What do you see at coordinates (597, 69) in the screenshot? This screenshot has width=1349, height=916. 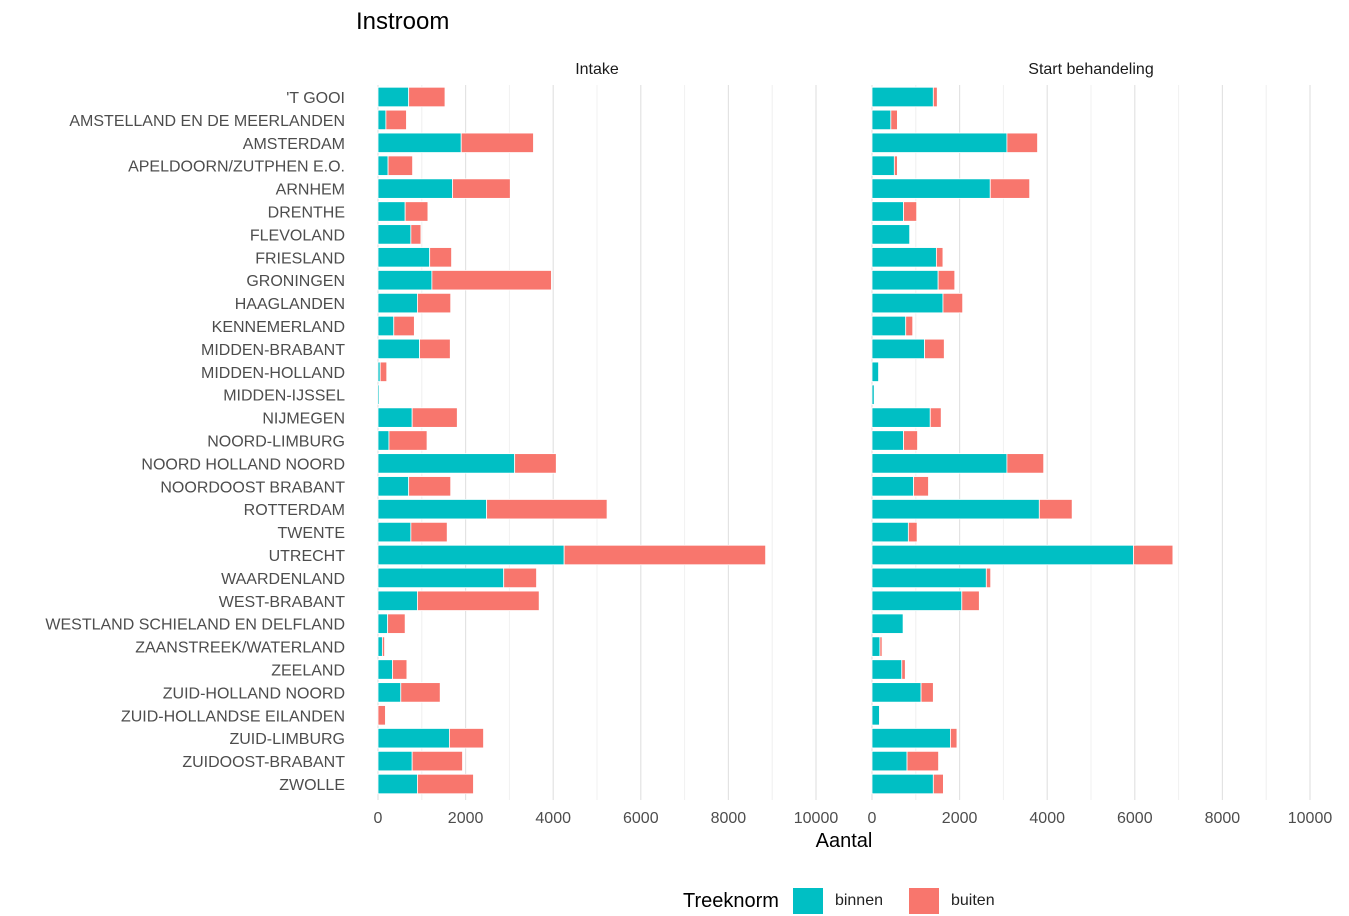 I see `panel-title: Intake` at bounding box center [597, 69].